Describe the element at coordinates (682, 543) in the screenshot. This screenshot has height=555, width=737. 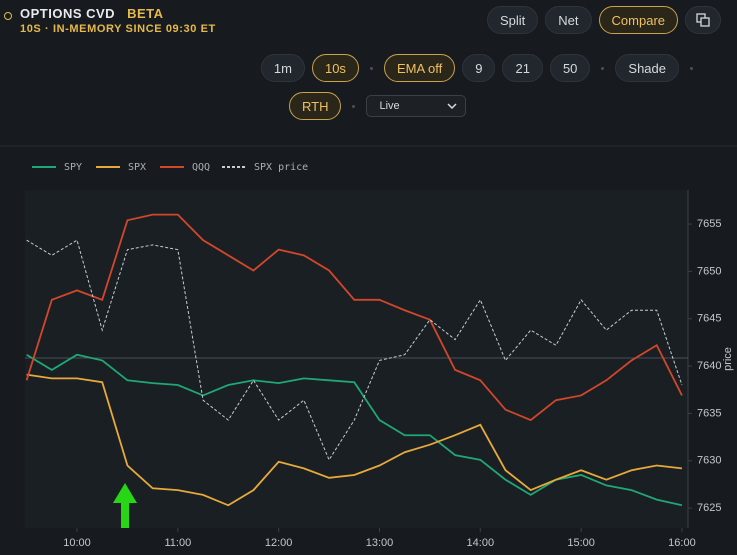
I see `x-tick-label: 16:00` at that location.